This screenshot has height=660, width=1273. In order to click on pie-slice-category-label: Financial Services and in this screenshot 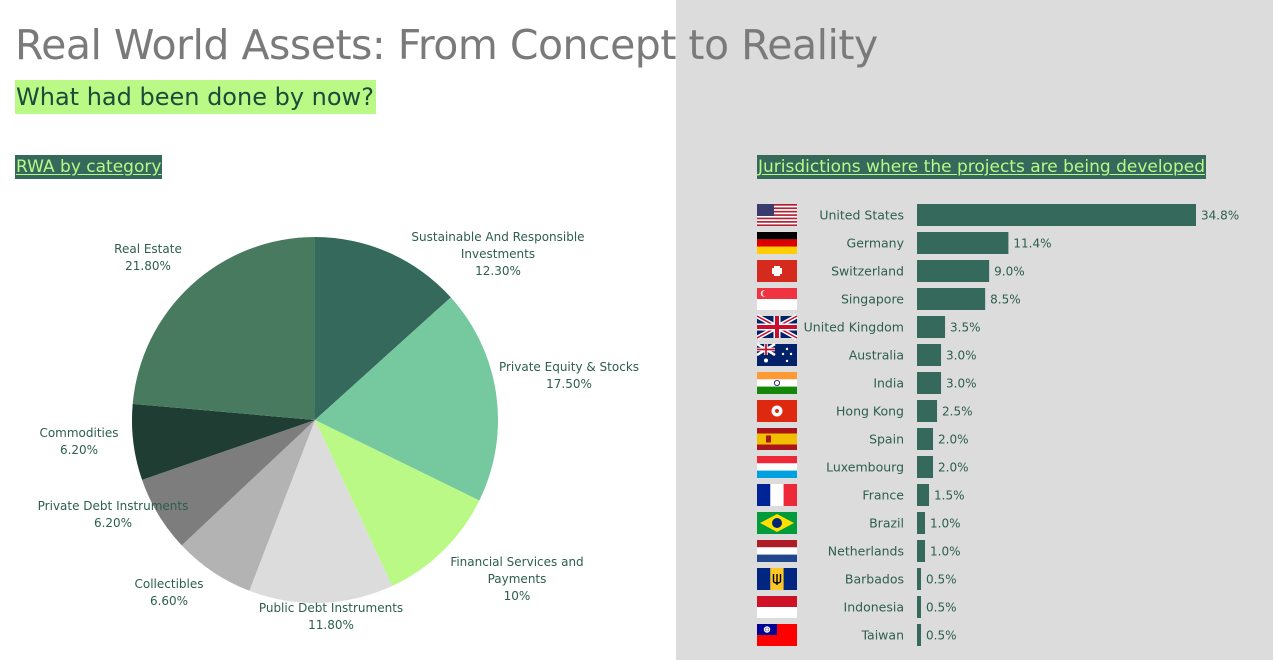, I will do `click(516, 562)`.